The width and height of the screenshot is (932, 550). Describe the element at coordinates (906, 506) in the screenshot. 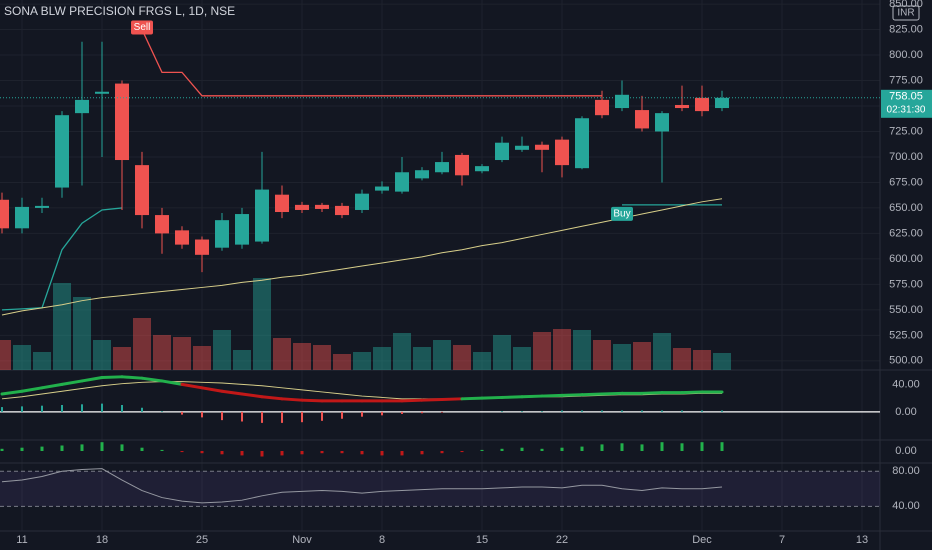

I see `y-tick-label: 40.00` at that location.